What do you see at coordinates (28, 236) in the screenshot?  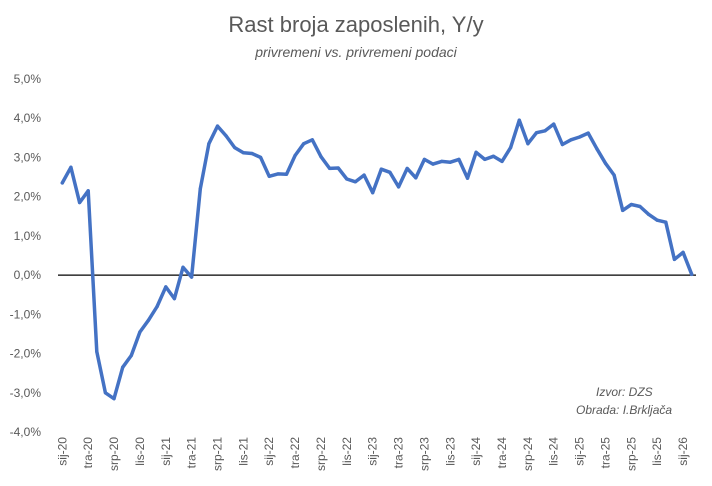 I see `y-tick-label: 1,0%` at bounding box center [28, 236].